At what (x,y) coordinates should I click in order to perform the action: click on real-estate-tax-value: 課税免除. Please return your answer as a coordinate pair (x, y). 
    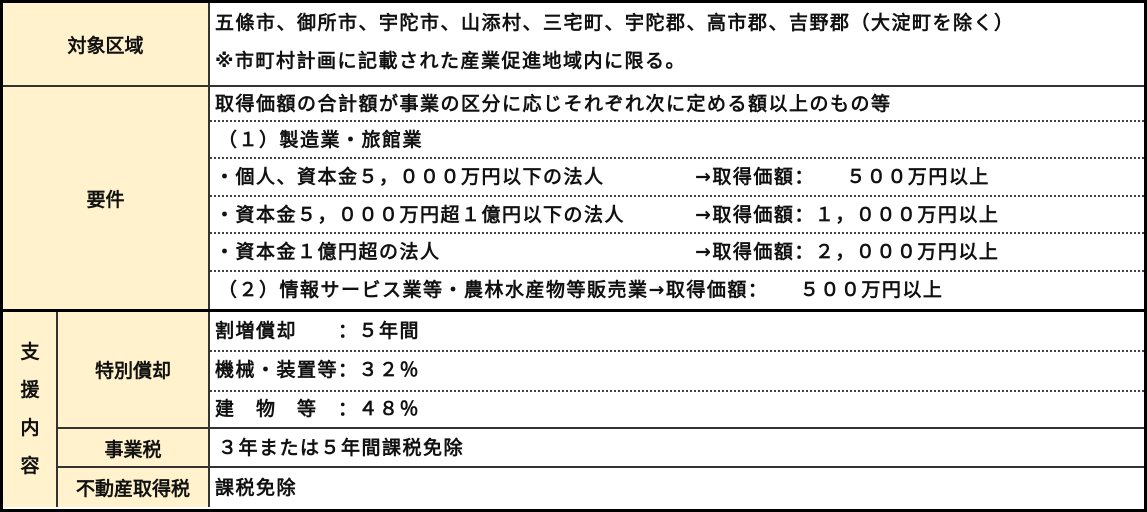
    Looking at the image, I should click on (256, 488).